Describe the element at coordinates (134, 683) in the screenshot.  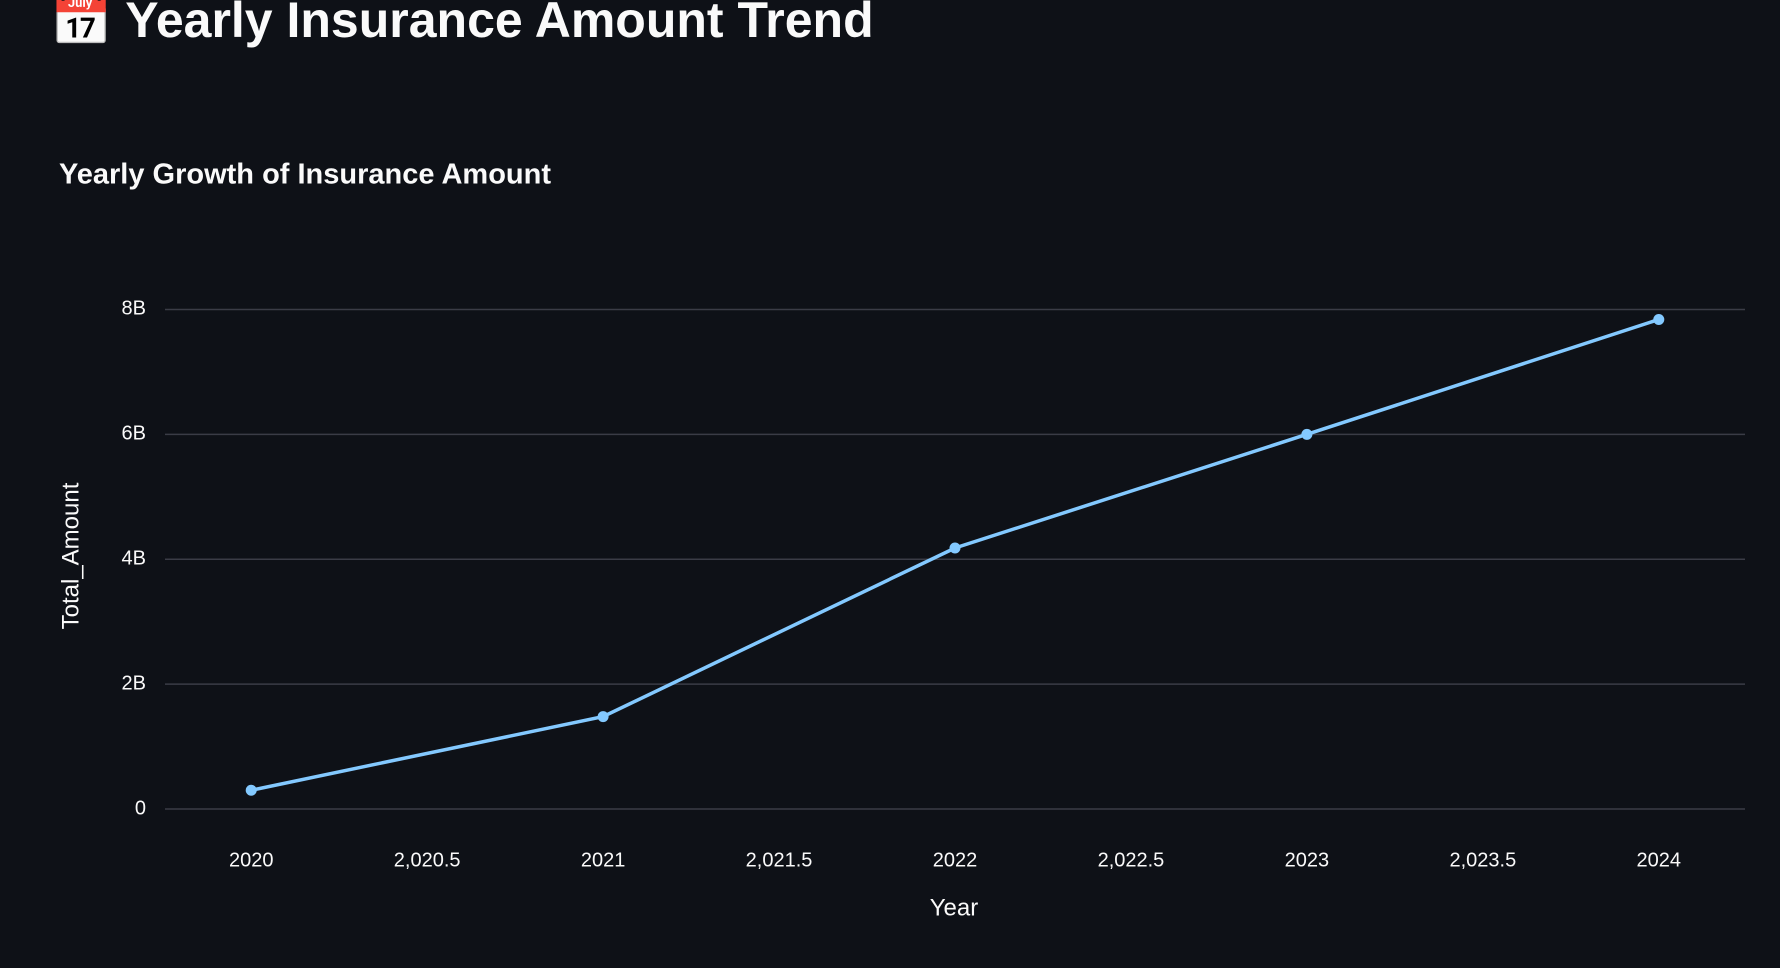
I see `y-tick-label: 2B` at that location.